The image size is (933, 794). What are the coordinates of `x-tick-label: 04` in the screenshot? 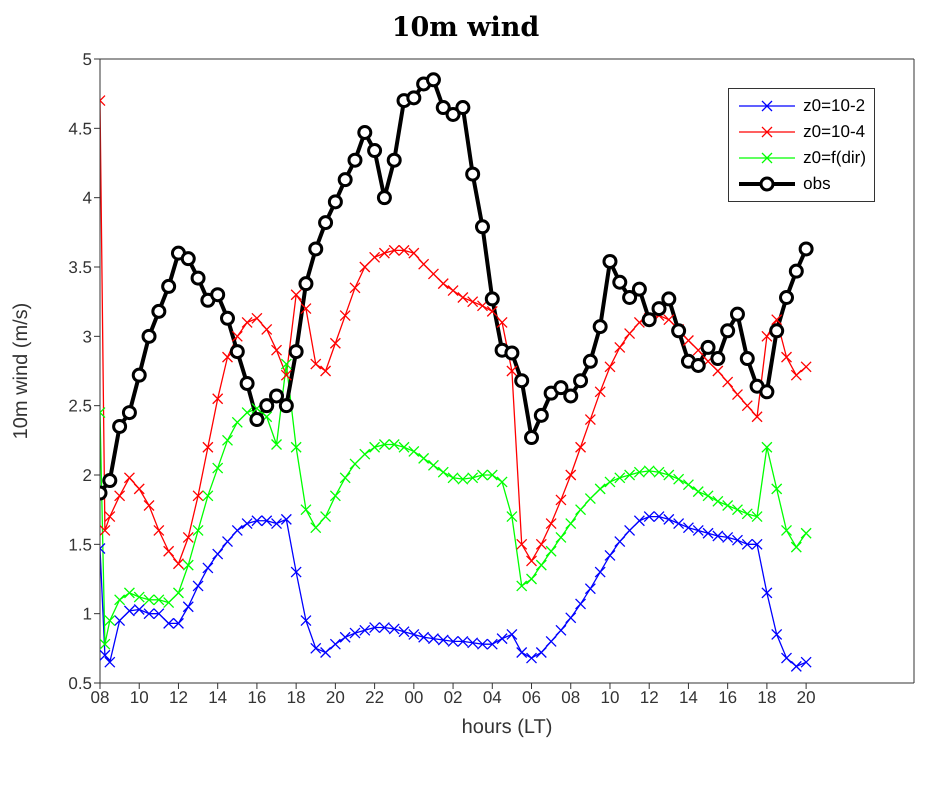 It's located at (492, 698).